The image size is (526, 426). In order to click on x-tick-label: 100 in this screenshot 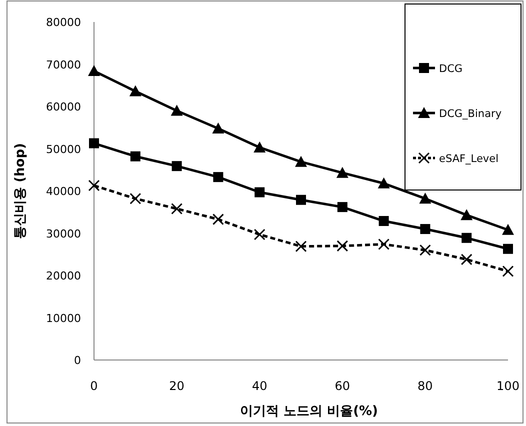, I will do `click(508, 386)`.